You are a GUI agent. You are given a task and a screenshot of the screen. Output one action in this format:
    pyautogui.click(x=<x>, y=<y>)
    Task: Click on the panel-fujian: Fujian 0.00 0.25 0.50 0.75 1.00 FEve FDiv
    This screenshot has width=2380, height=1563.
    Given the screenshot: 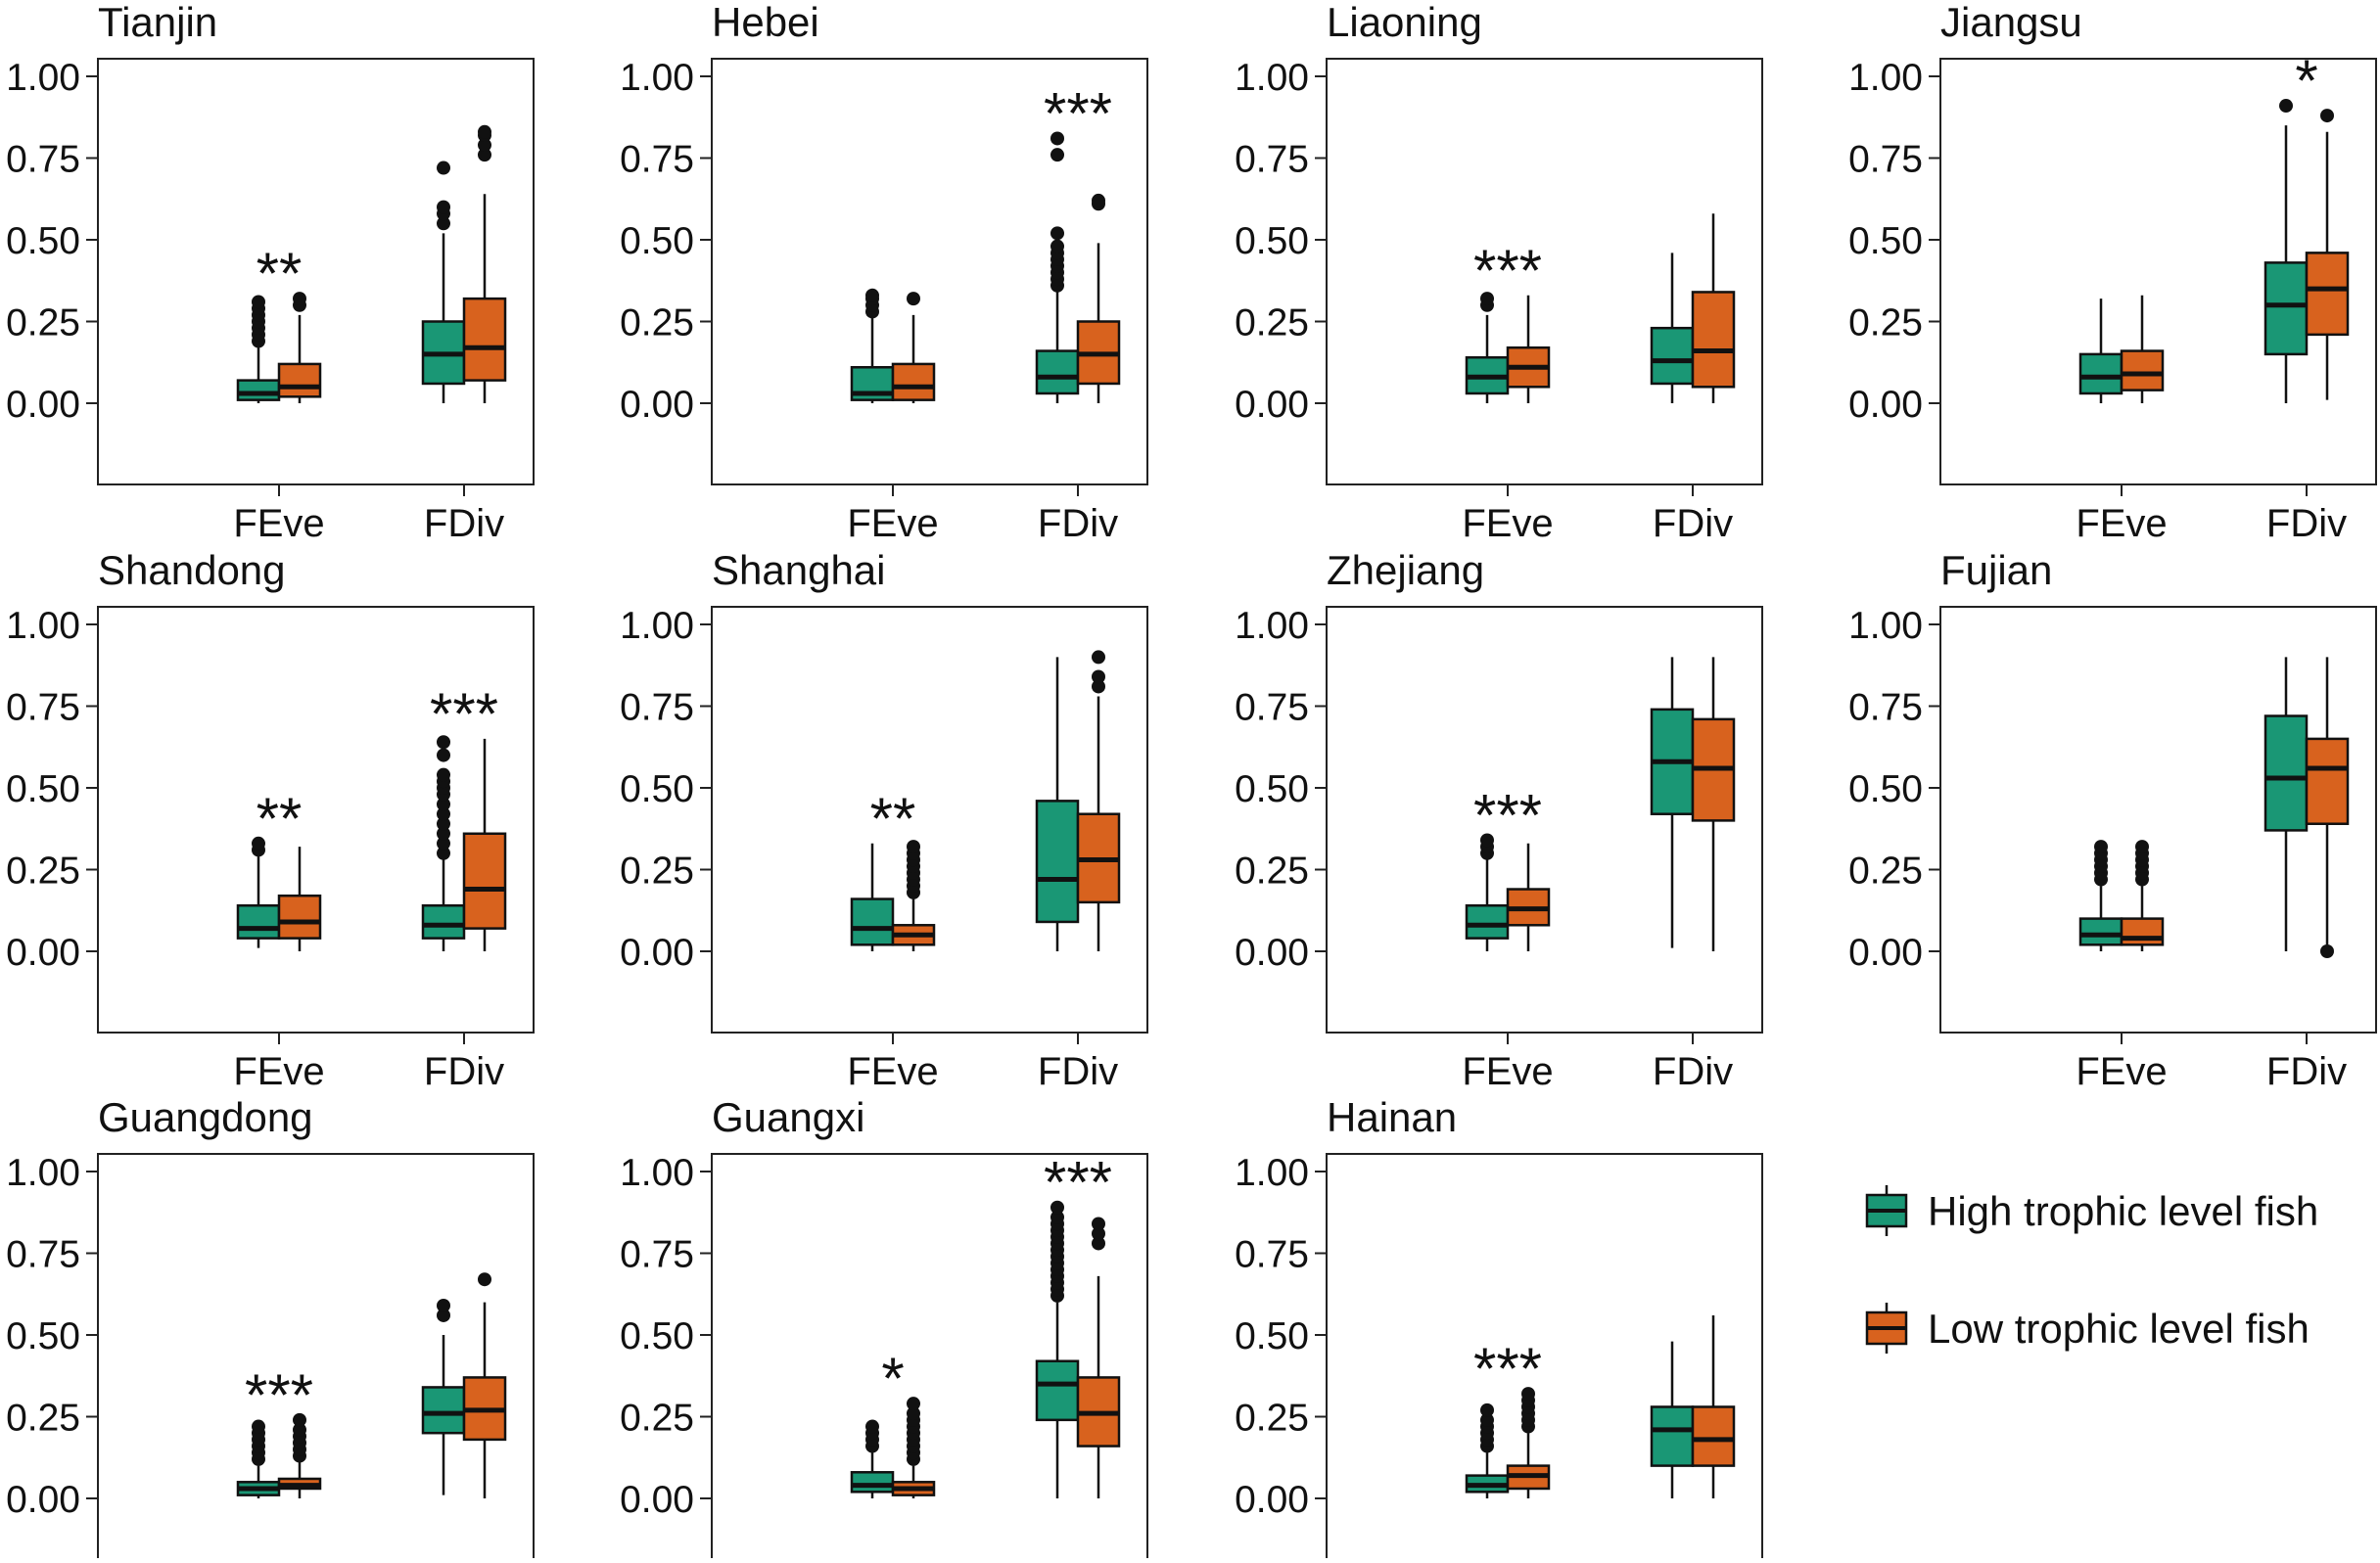 What is the action you would take?
    pyautogui.click(x=2112, y=820)
    